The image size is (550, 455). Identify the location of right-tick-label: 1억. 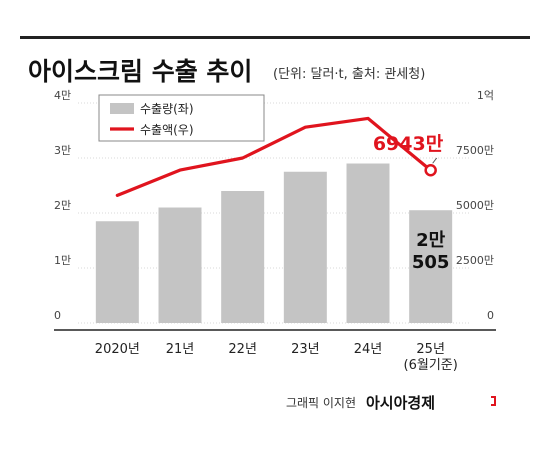
(485, 95).